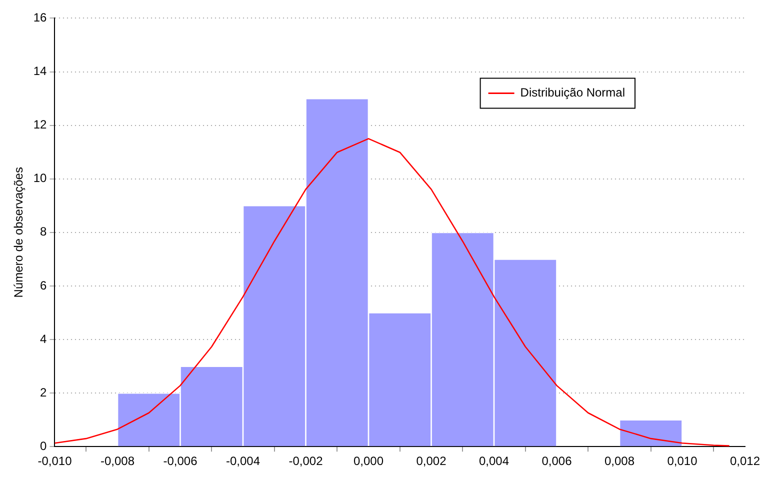  What do you see at coordinates (19, 232) in the screenshot?
I see `y-axis-title: Número de observações` at bounding box center [19, 232].